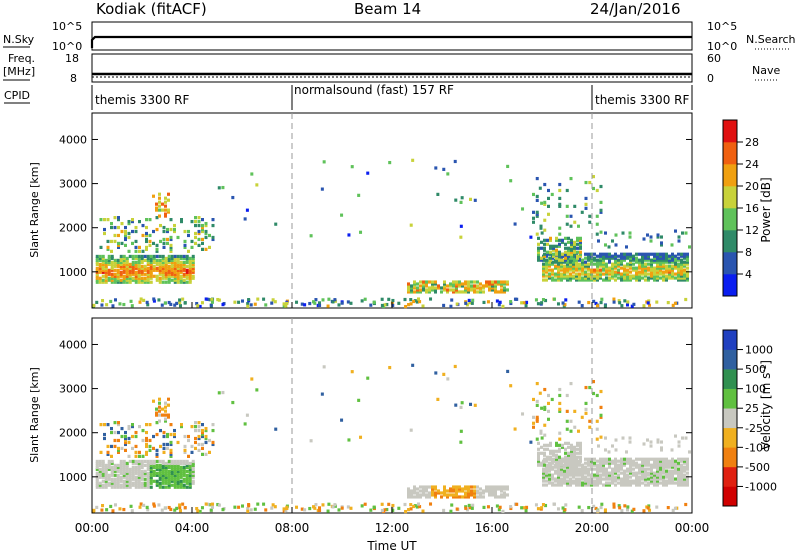  What do you see at coordinates (67, 46) in the screenshot?
I see `noise-left-tick-low: 10^0` at bounding box center [67, 46].